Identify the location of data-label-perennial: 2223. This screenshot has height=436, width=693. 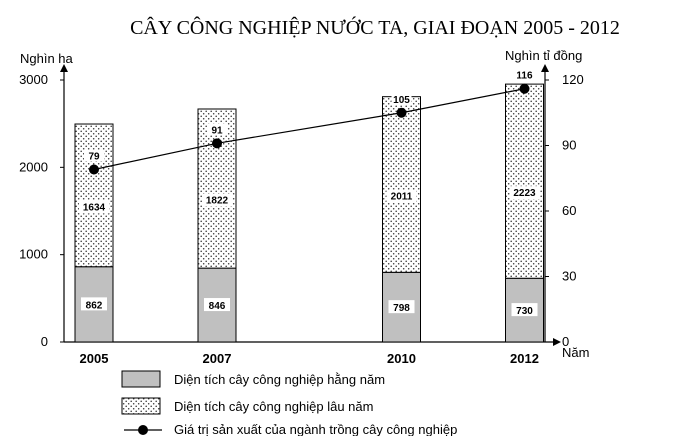
(524, 193).